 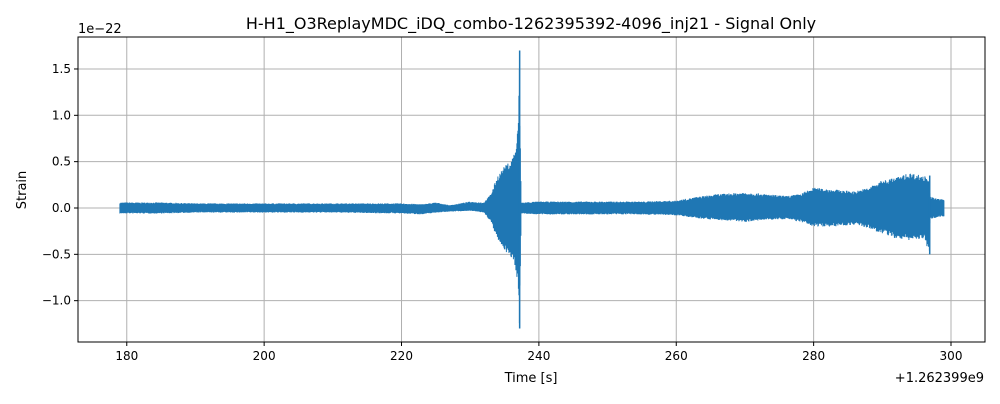 What do you see at coordinates (939, 378) in the screenshot?
I see `x-offset-label: +1.262399e9` at bounding box center [939, 378].